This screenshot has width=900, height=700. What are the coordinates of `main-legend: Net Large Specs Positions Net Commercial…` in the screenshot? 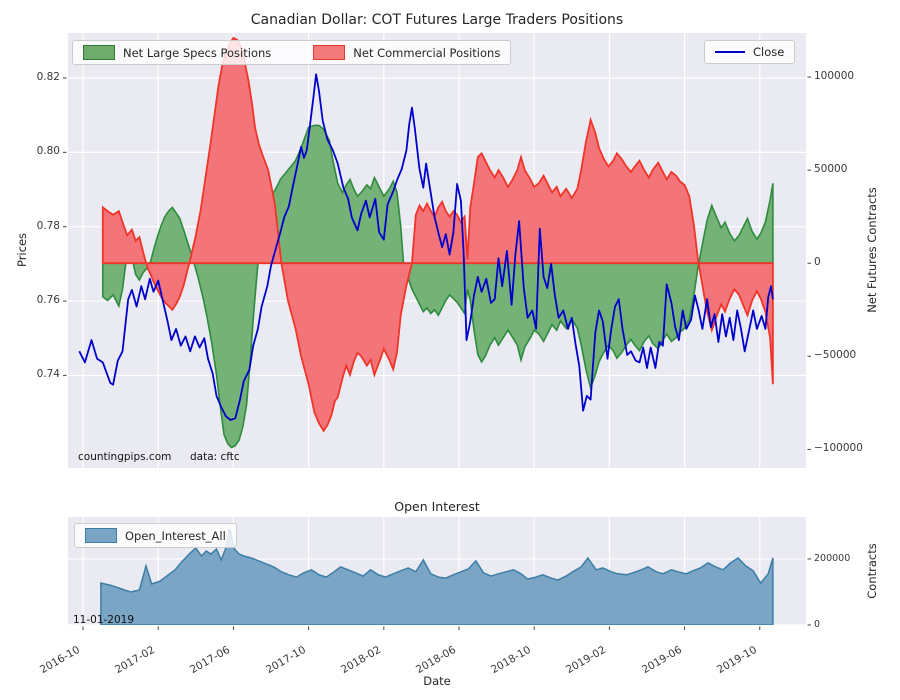 It's located at (292, 52).